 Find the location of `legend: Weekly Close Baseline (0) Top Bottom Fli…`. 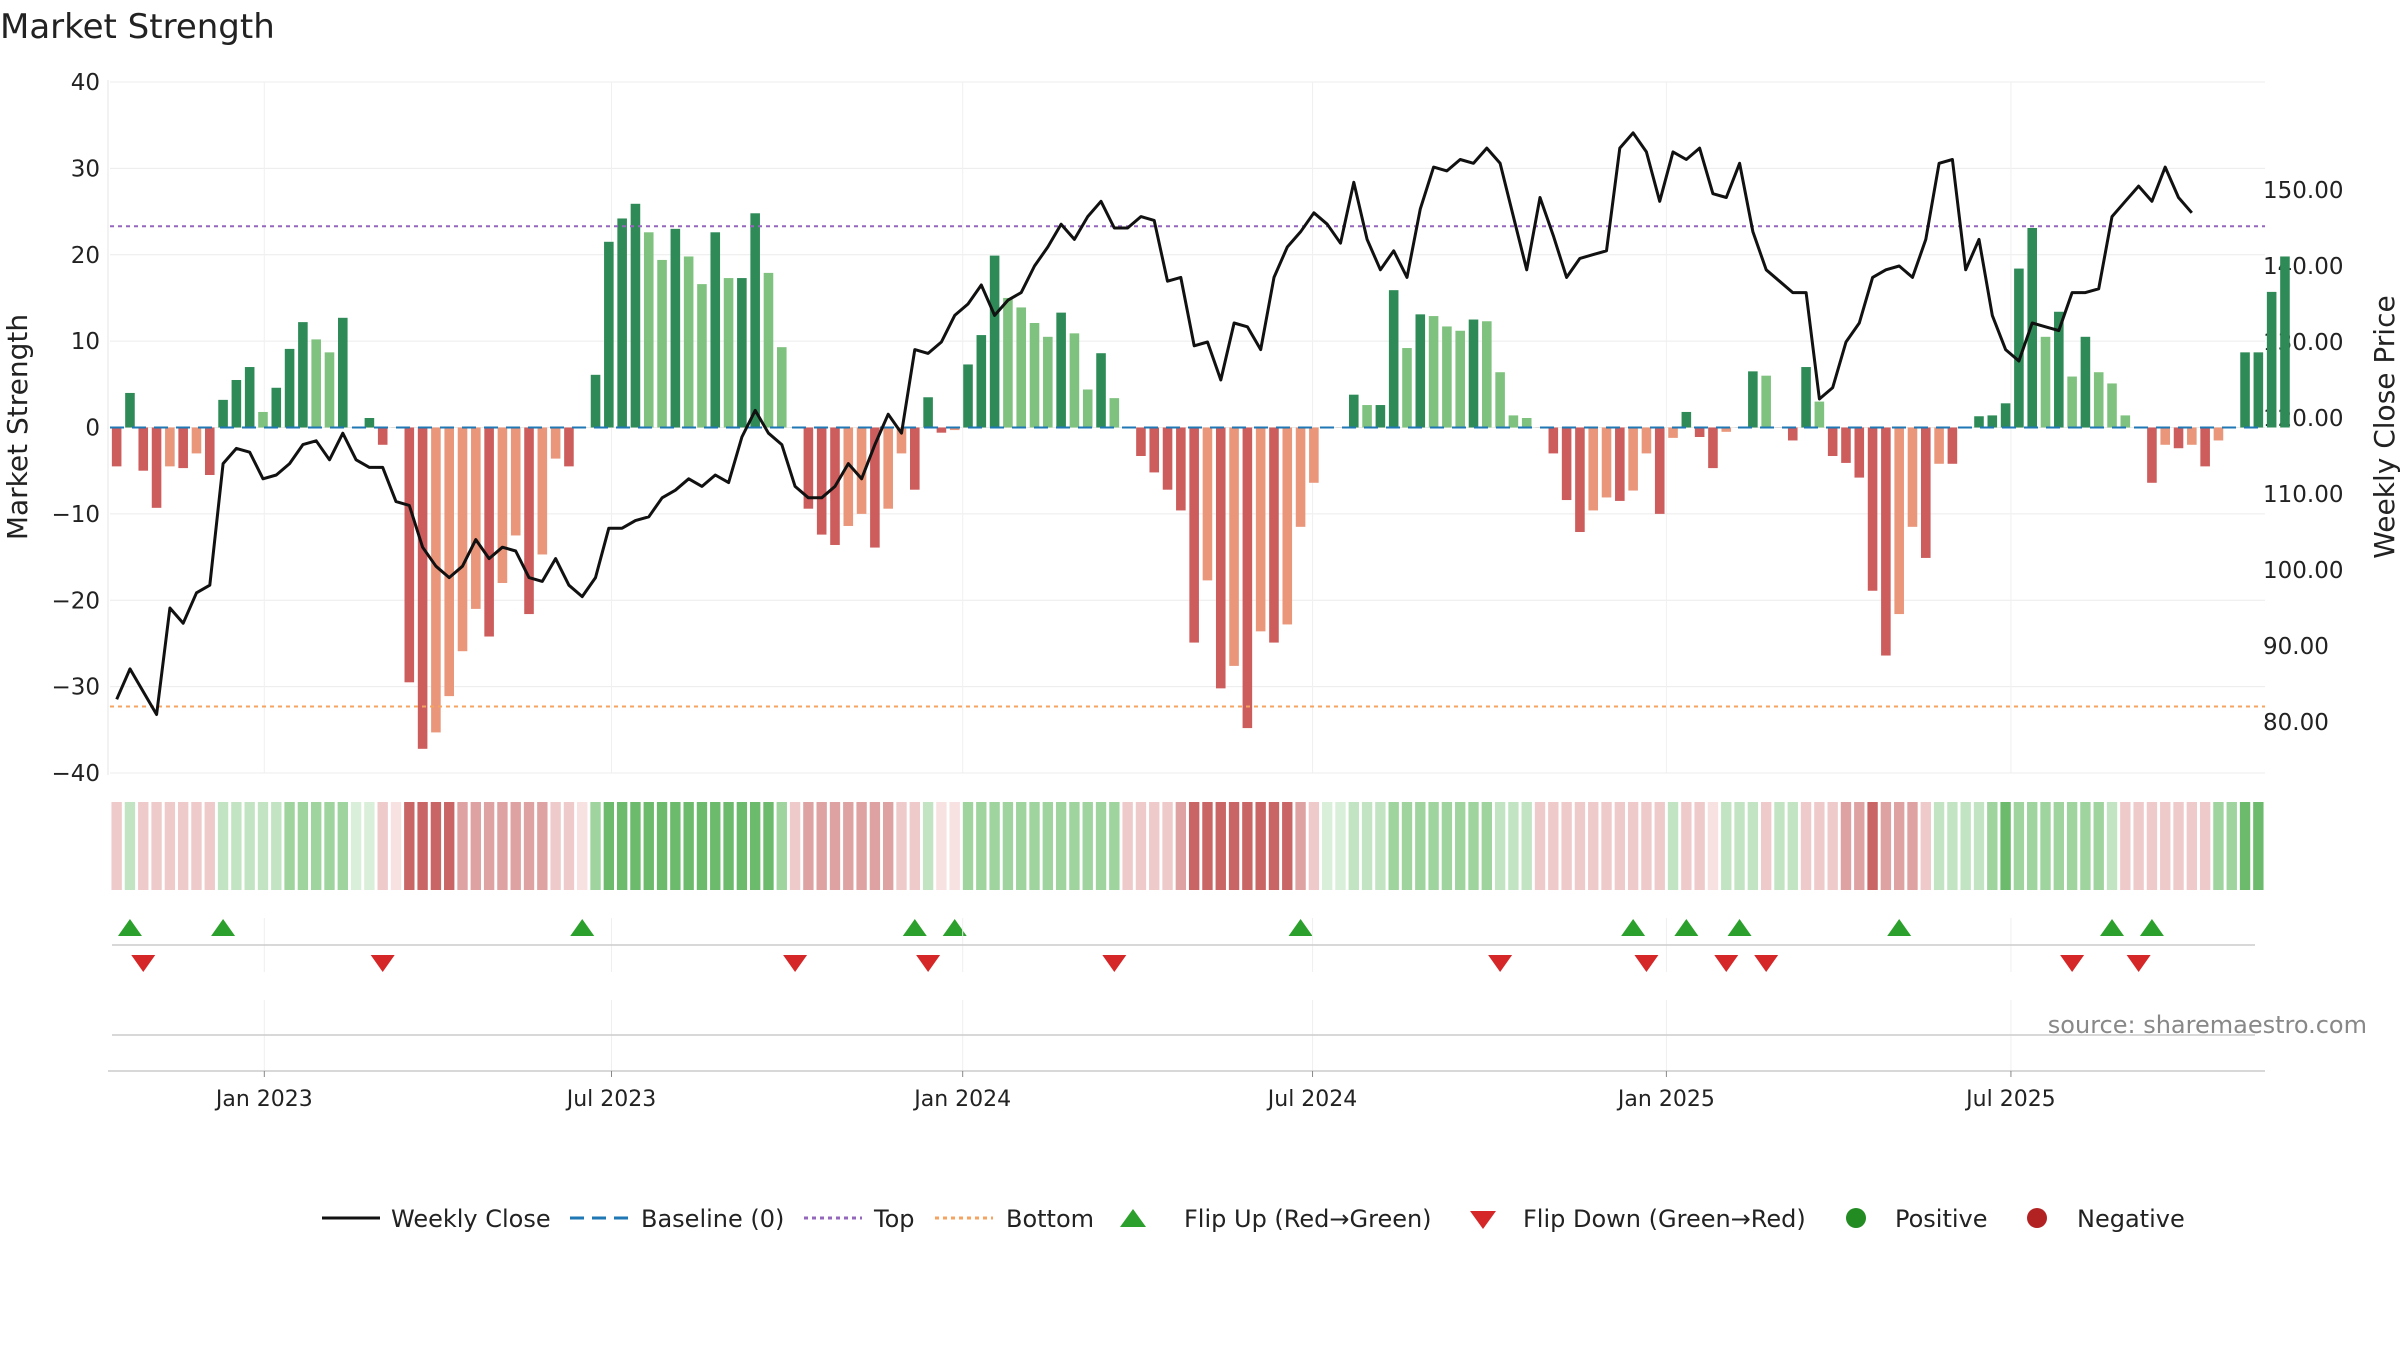

legend: Weekly Close Baseline (0) Top Bottom Fli… is located at coordinates (1253, 1219).